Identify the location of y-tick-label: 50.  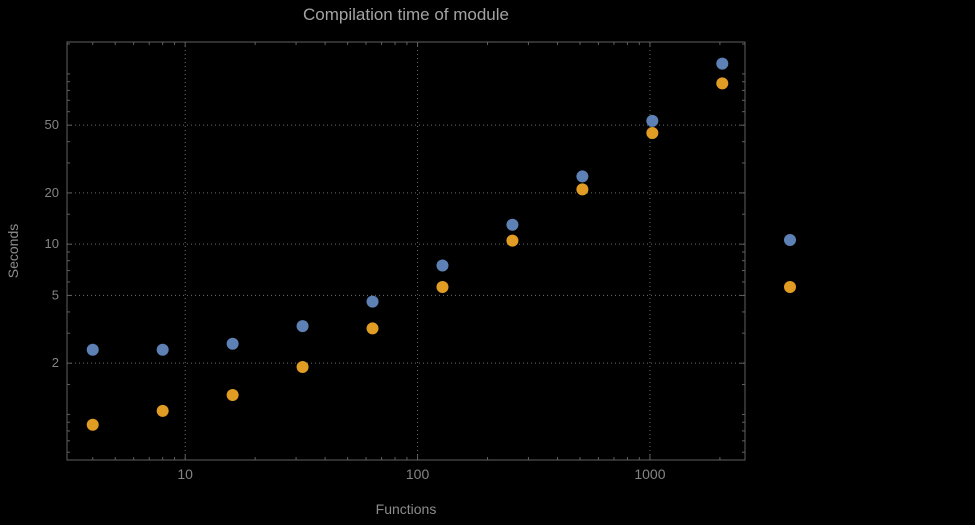
(52, 124).